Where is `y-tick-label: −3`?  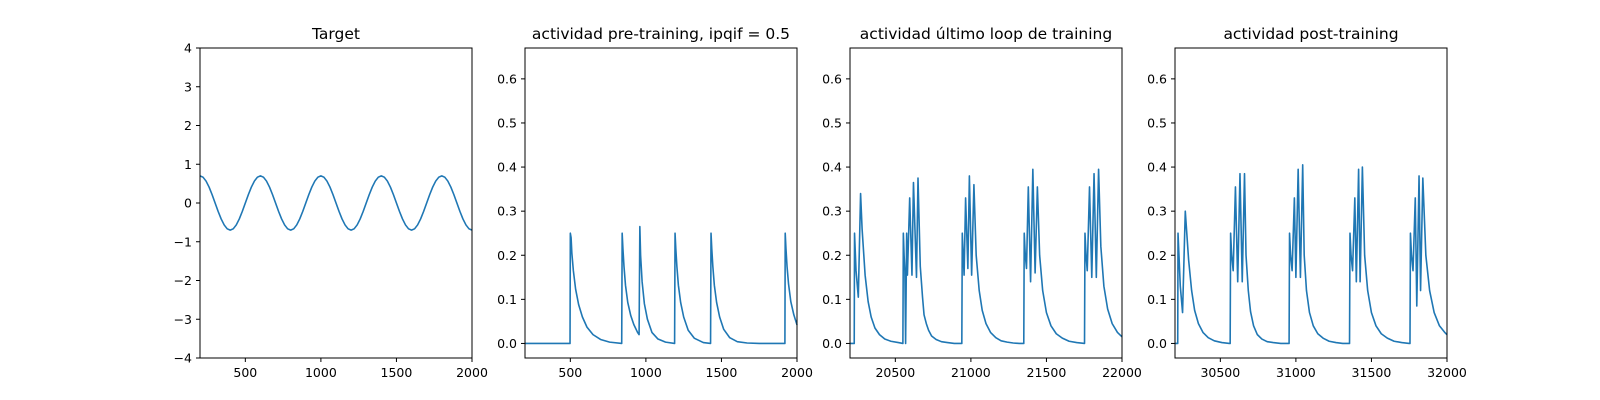 y-tick-label: −3 is located at coordinates (183, 319).